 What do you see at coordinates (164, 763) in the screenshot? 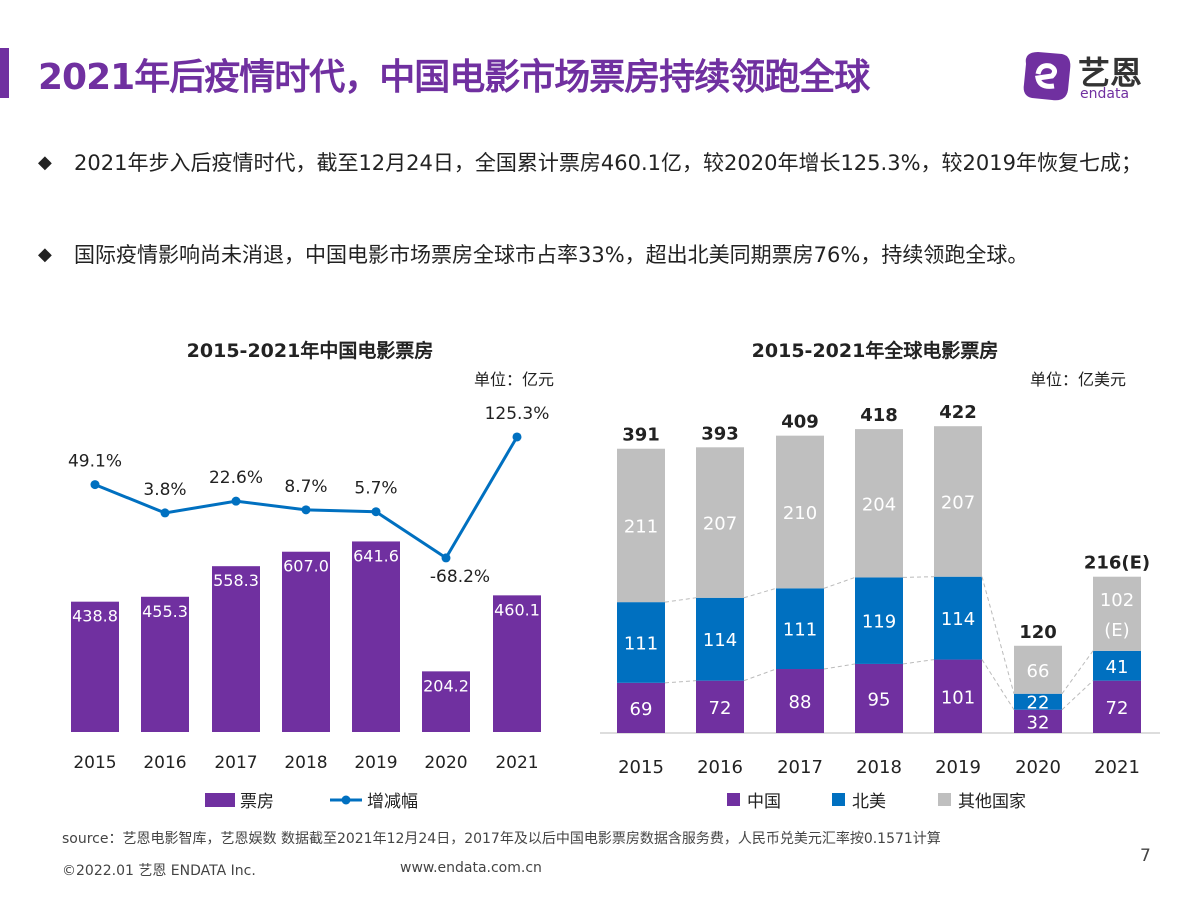
I see `x-tick-label: 2016` at bounding box center [164, 763].